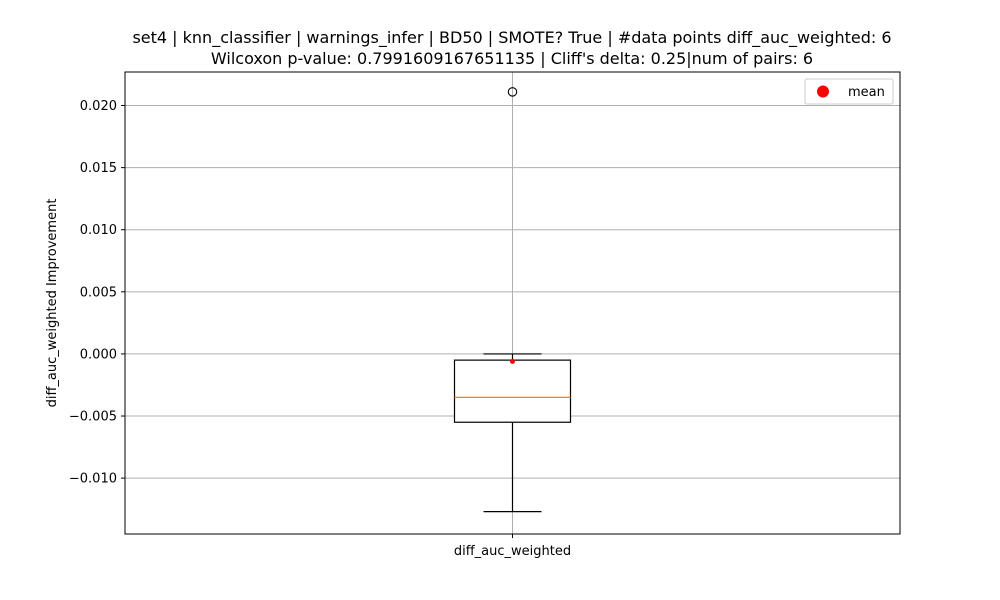 The width and height of the screenshot is (1000, 600). I want to click on mean-point, so click(512, 361).